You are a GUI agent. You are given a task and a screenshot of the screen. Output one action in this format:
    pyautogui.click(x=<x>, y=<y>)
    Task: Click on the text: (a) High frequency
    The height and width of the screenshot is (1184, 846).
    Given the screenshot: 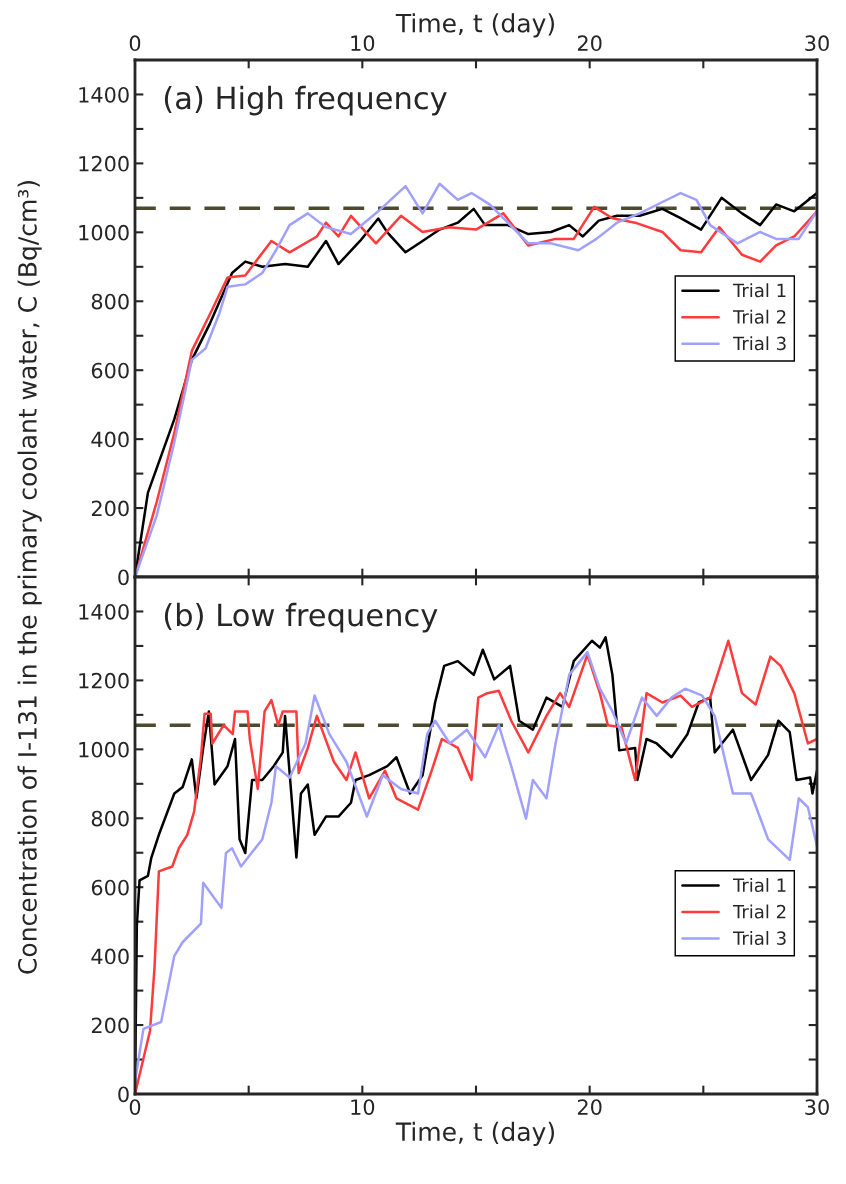 What is the action you would take?
    pyautogui.click(x=305, y=100)
    